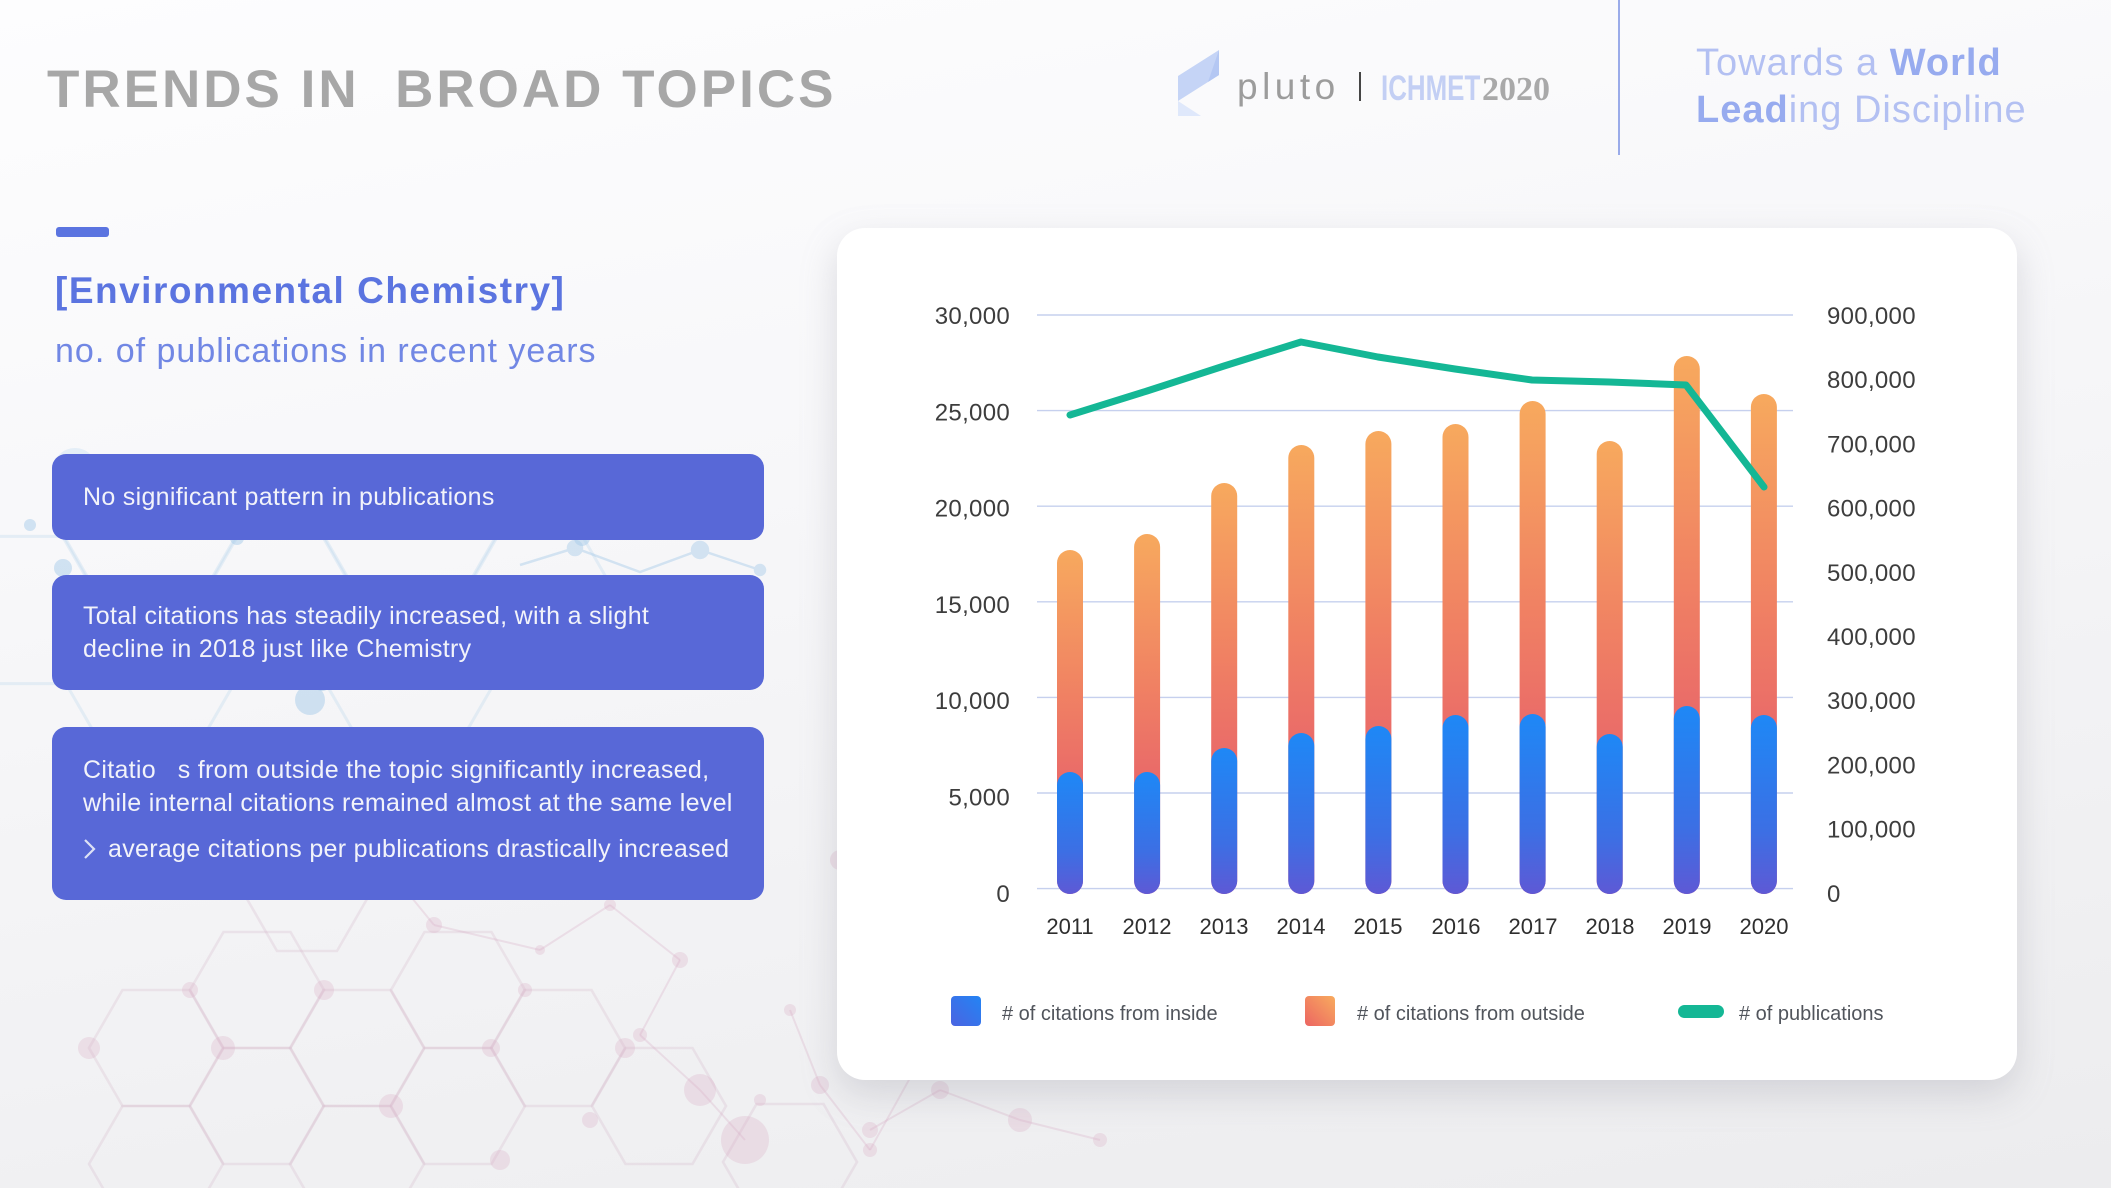  I want to click on svg-text: 800,000, so click(1871, 380).